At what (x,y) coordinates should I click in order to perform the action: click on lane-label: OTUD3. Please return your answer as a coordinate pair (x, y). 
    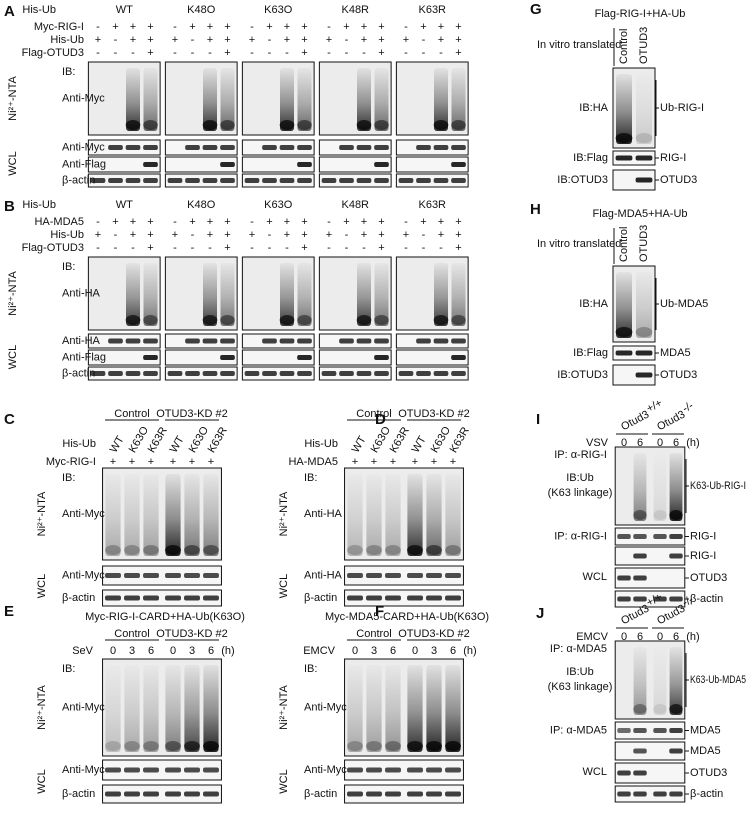
    Looking at the image, I should click on (644, 243).